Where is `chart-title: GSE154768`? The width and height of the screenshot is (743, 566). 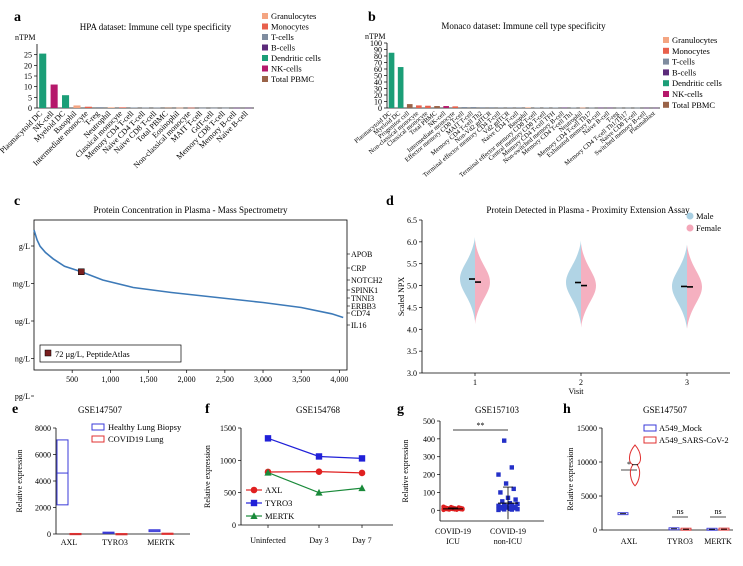 chart-title: GSE154768 is located at coordinates (318, 410).